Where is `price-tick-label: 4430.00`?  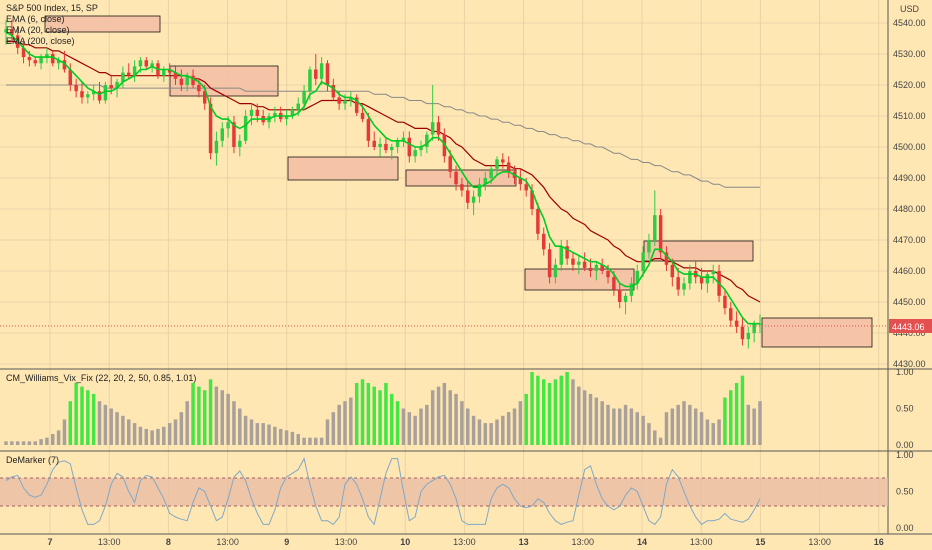 price-tick-label: 4430.00 is located at coordinates (909, 364).